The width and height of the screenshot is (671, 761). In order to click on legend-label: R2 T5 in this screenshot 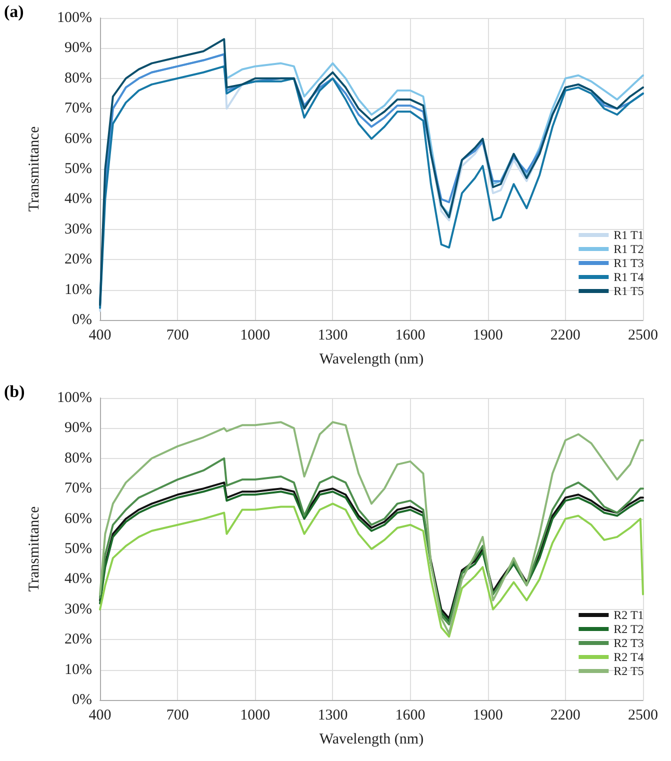, I will do `click(629, 671)`.